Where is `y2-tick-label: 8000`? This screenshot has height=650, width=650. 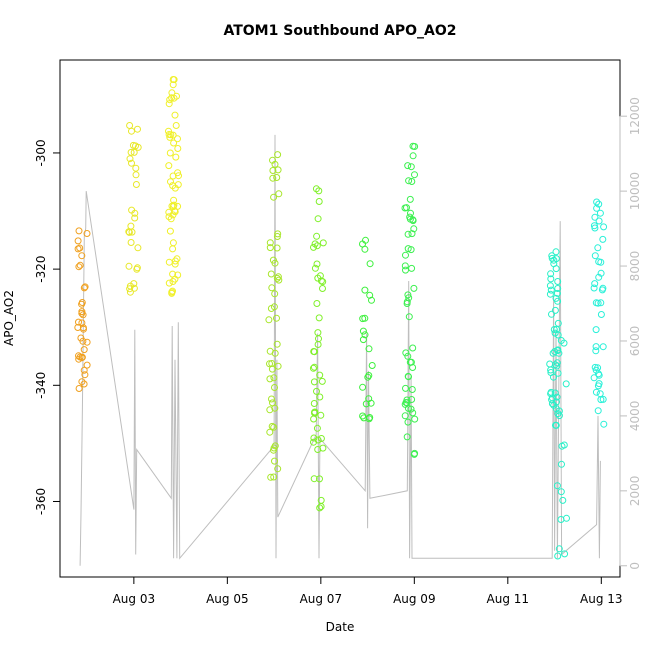 y2-tick-label: 8000 is located at coordinates (635, 266).